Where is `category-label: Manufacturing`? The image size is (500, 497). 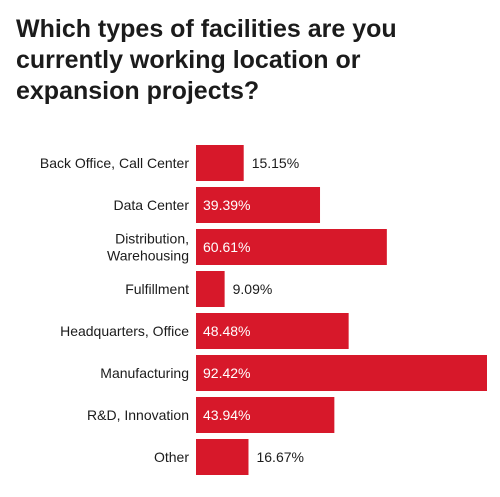
category-label: Manufacturing is located at coordinates (144, 373).